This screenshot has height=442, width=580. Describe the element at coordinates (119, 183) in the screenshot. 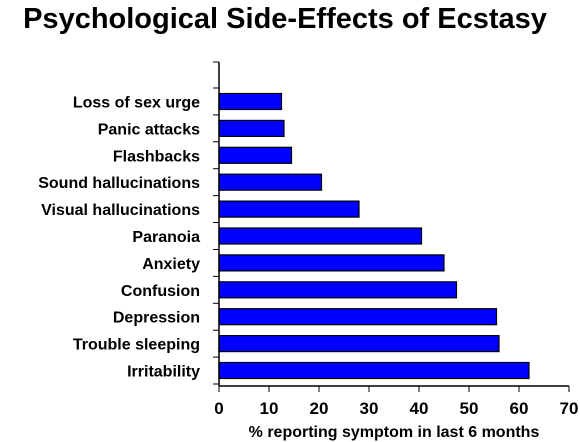

I see `category-label-3: Sound hallucinations` at that location.